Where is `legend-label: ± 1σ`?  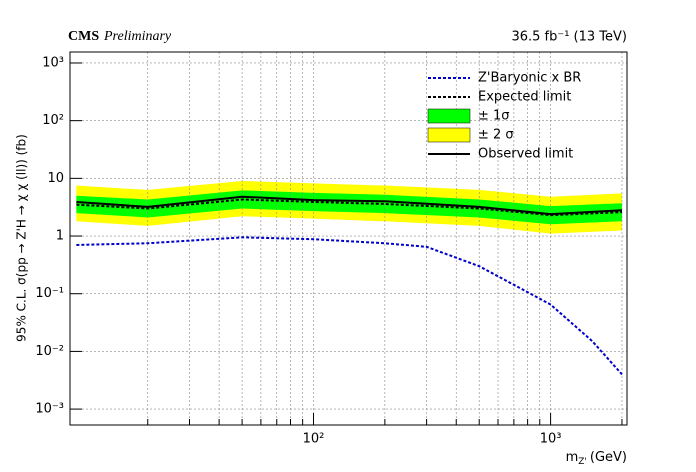 legend-label: ± 1σ is located at coordinates (494, 116).